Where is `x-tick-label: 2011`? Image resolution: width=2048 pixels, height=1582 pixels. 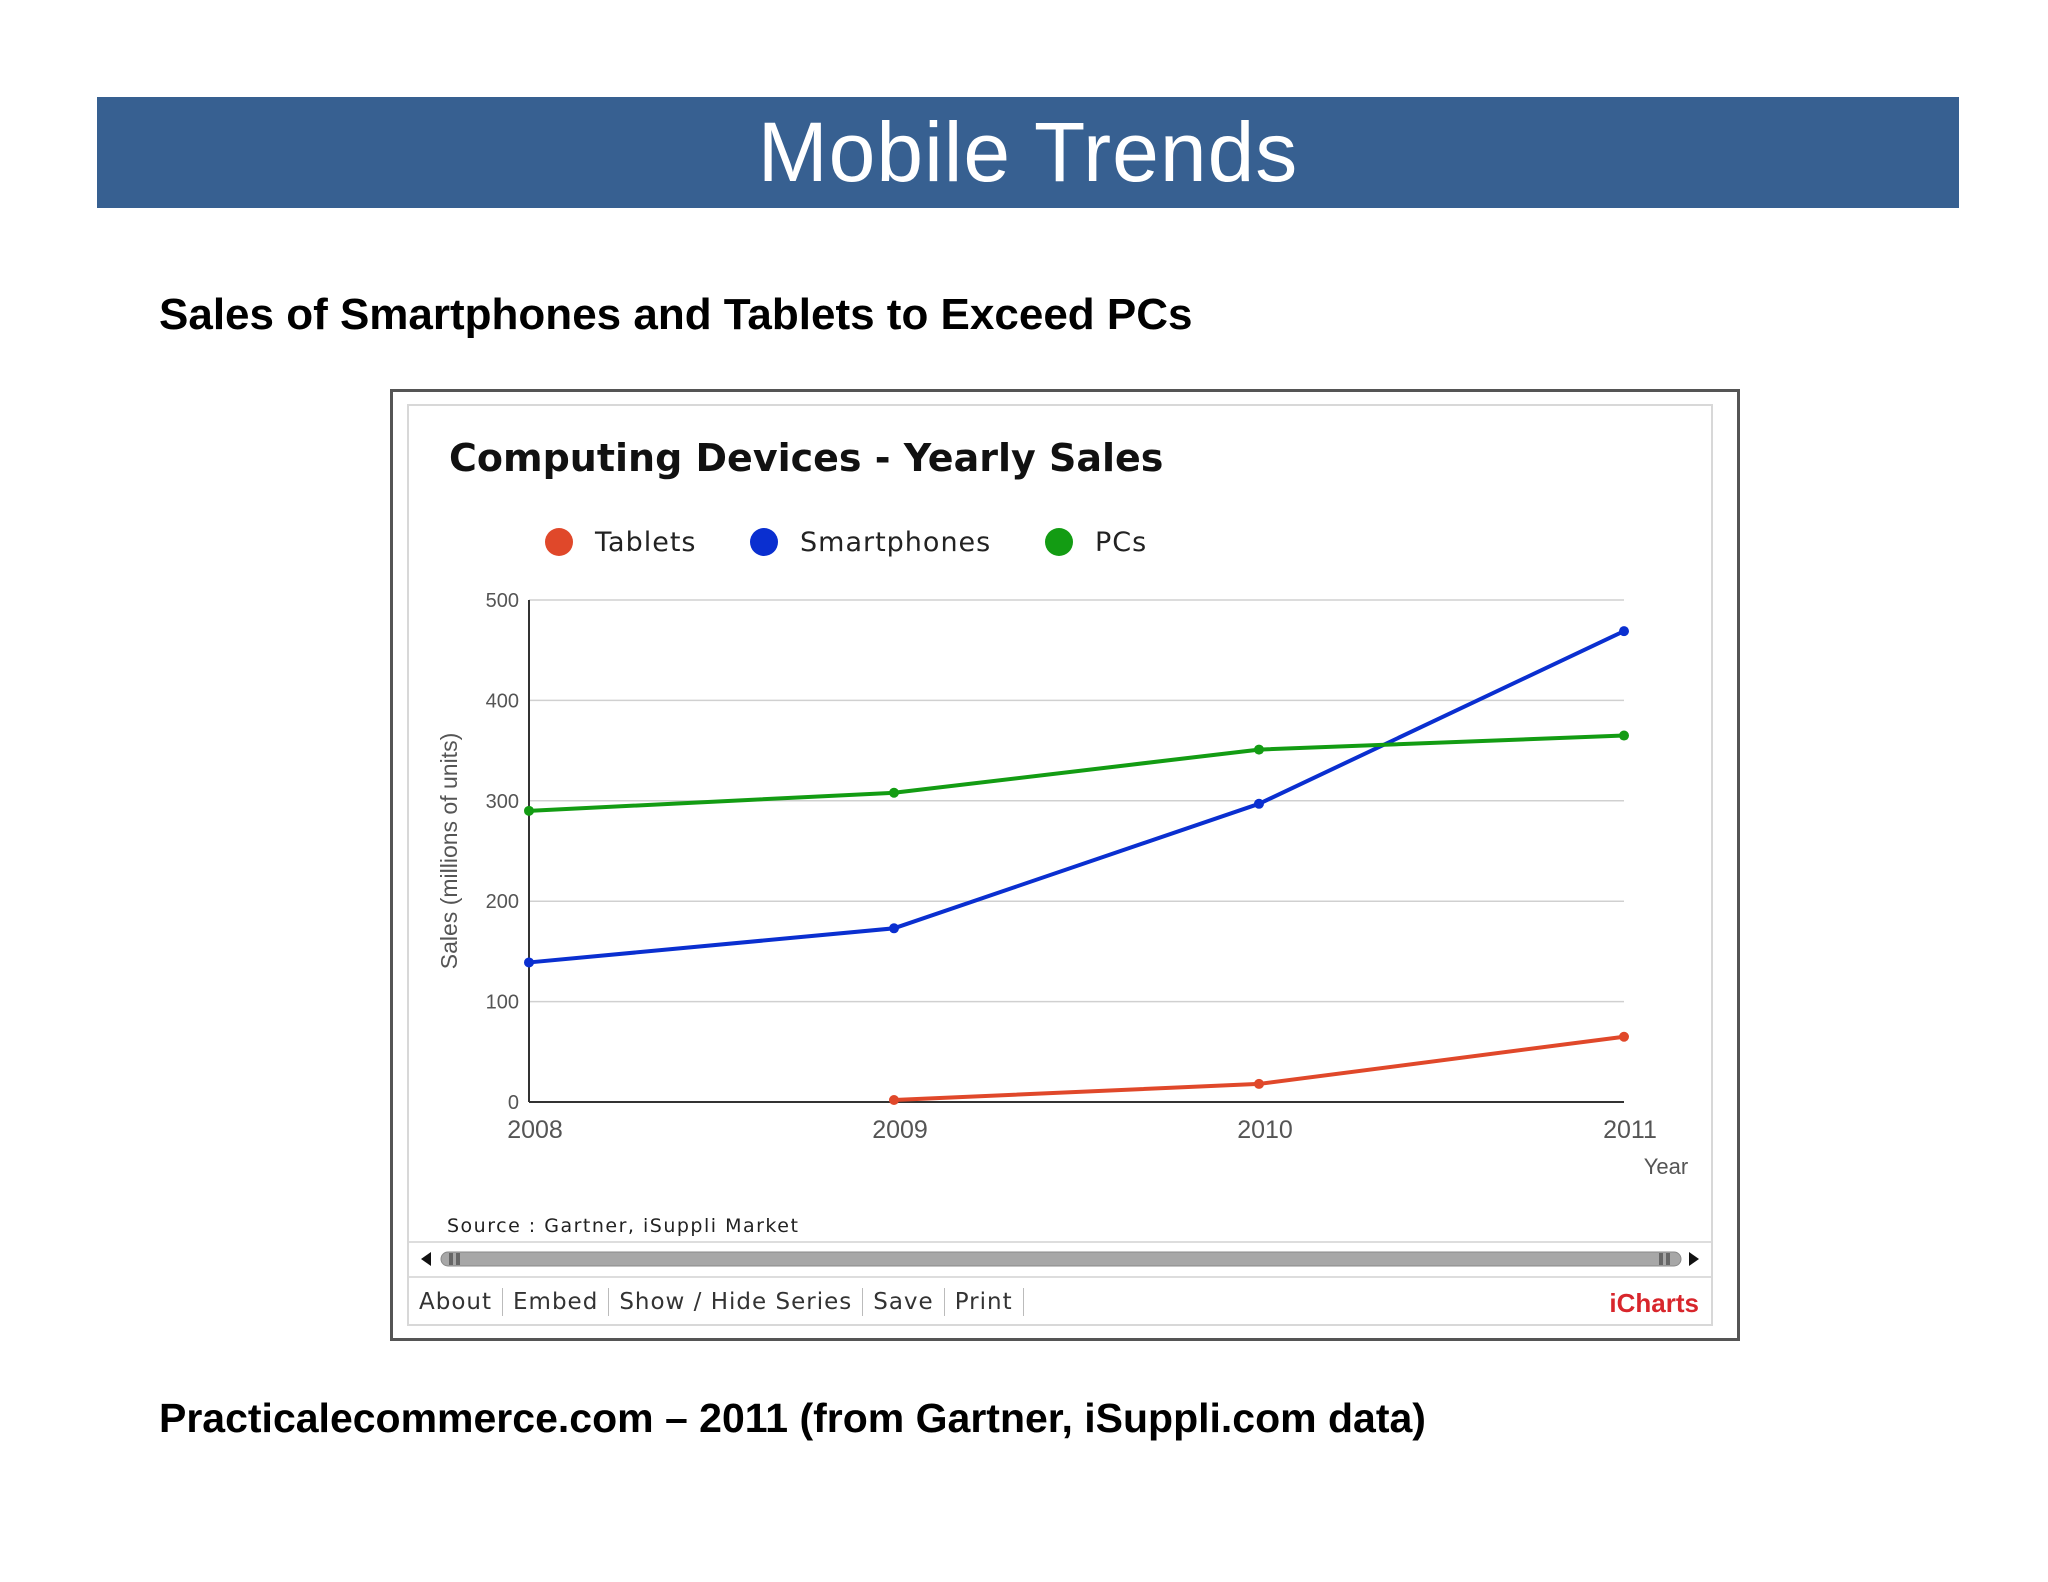
x-tick-label: 2011 is located at coordinates (1630, 1130).